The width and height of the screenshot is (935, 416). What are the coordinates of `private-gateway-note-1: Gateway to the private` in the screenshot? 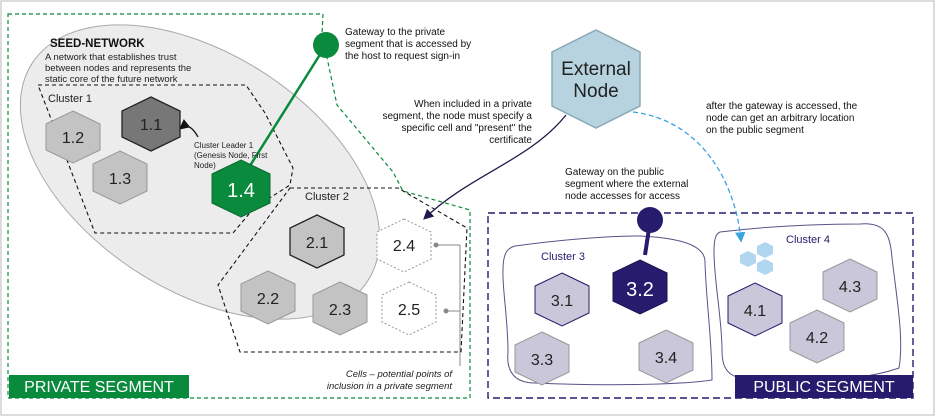 It's located at (395, 32).